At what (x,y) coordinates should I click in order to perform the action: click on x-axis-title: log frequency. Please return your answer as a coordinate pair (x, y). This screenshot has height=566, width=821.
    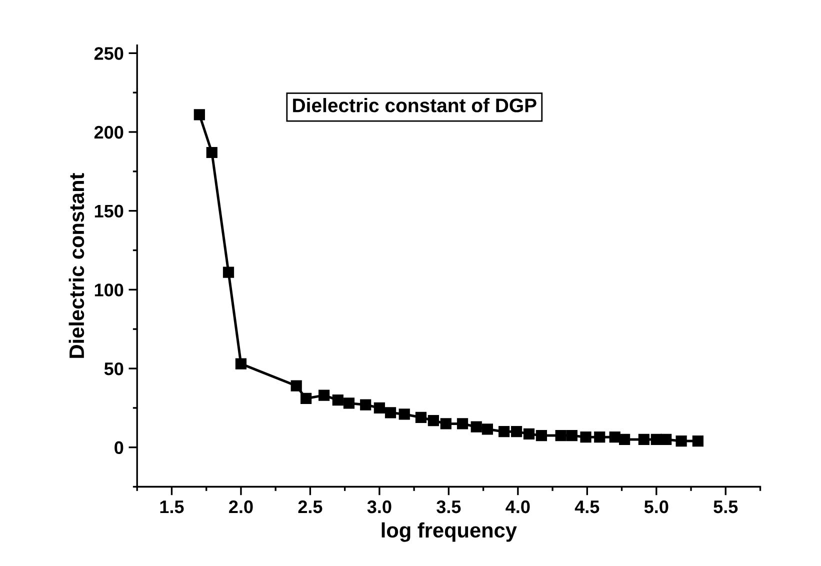
    Looking at the image, I should click on (449, 532).